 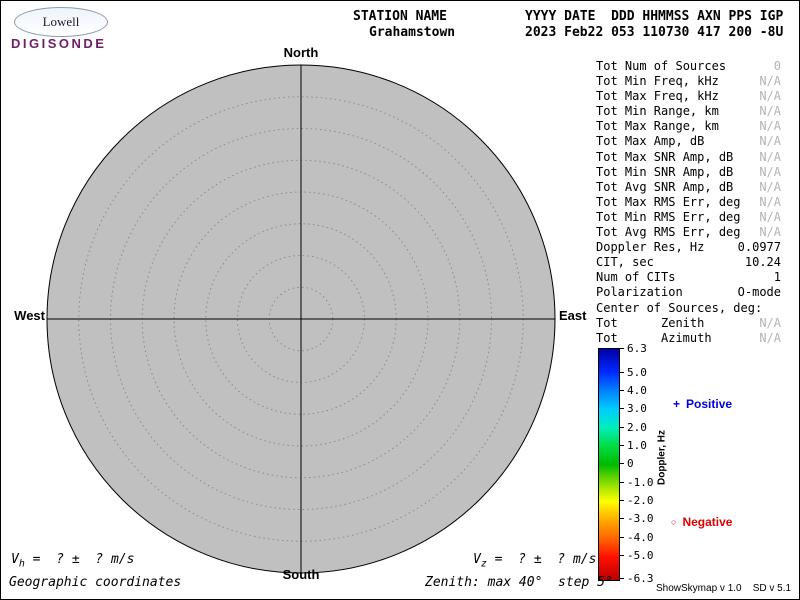 I want to click on vertical-velocity-readout: Vz = ? ± ? m/s, so click(x=534, y=561).